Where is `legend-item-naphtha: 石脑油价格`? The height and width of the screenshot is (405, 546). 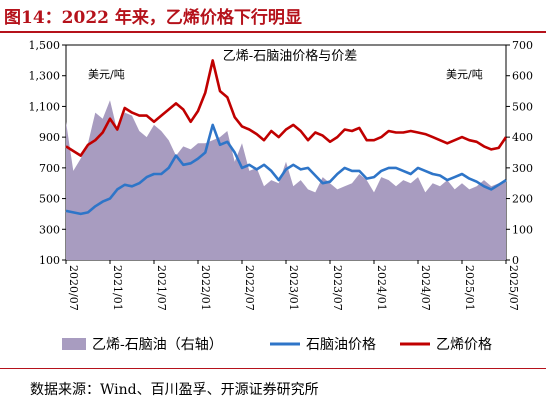 legend-item-naphtha: 石脑油价格 is located at coordinates (323, 345).